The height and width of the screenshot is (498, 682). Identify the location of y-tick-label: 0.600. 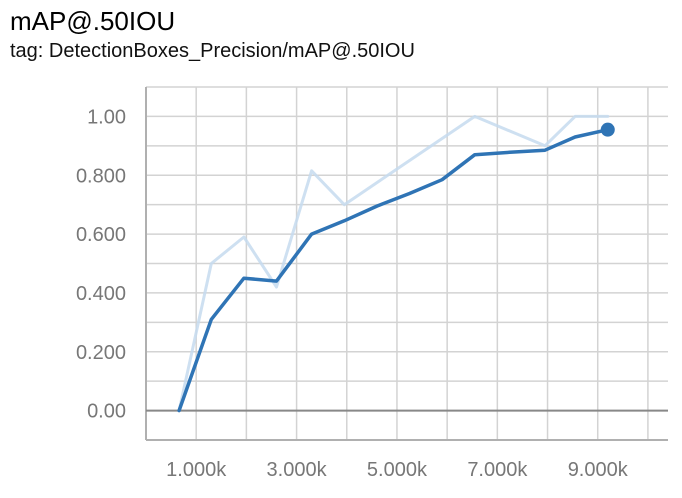
(101, 235).